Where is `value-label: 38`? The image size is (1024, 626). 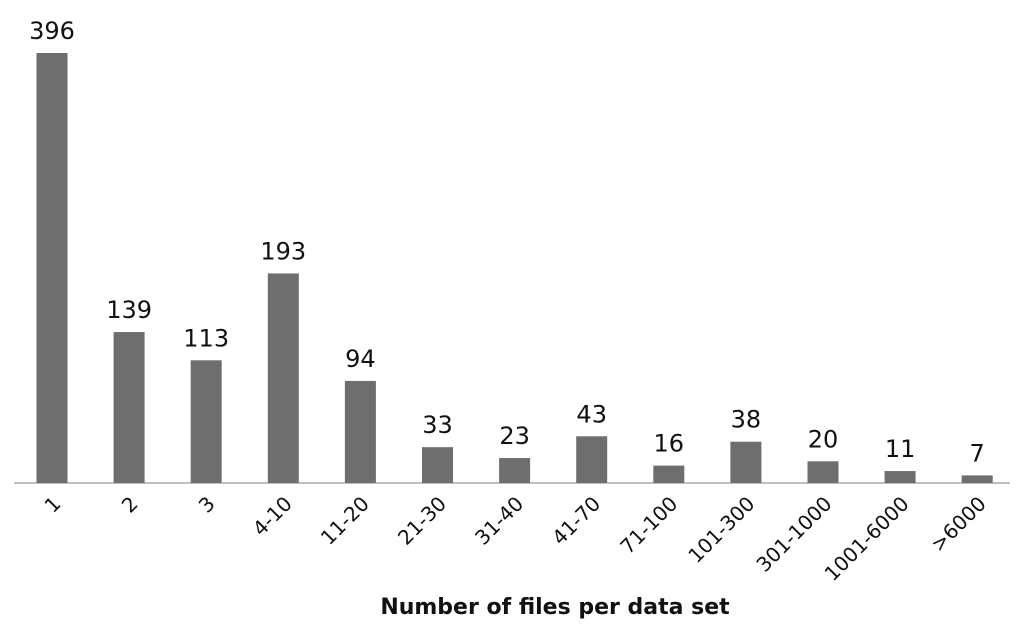 value-label: 38 is located at coordinates (746, 420).